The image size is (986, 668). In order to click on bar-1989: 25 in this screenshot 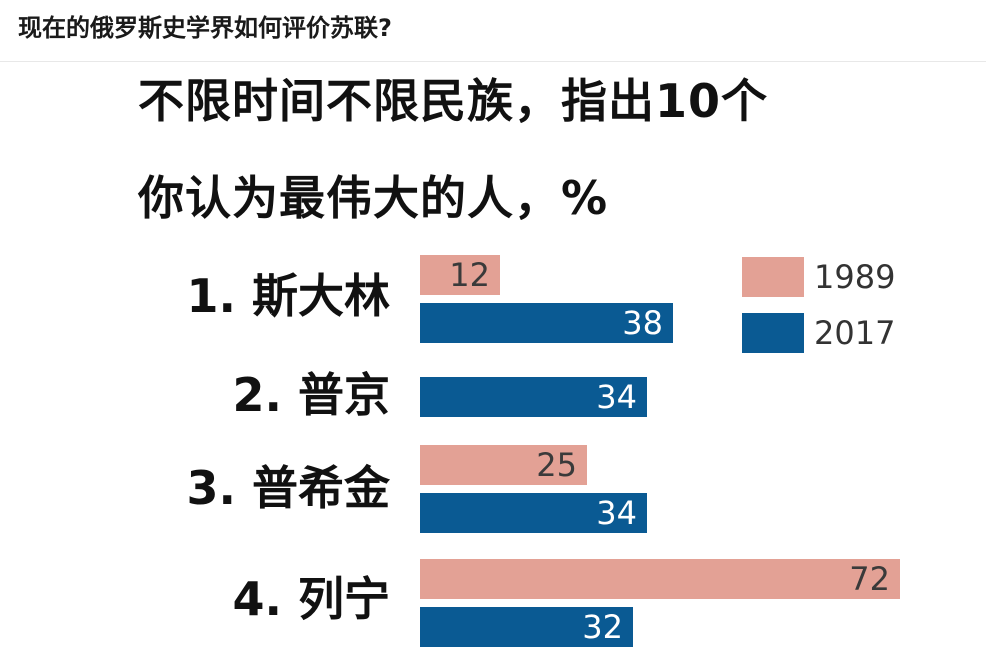, I will do `click(503, 465)`.